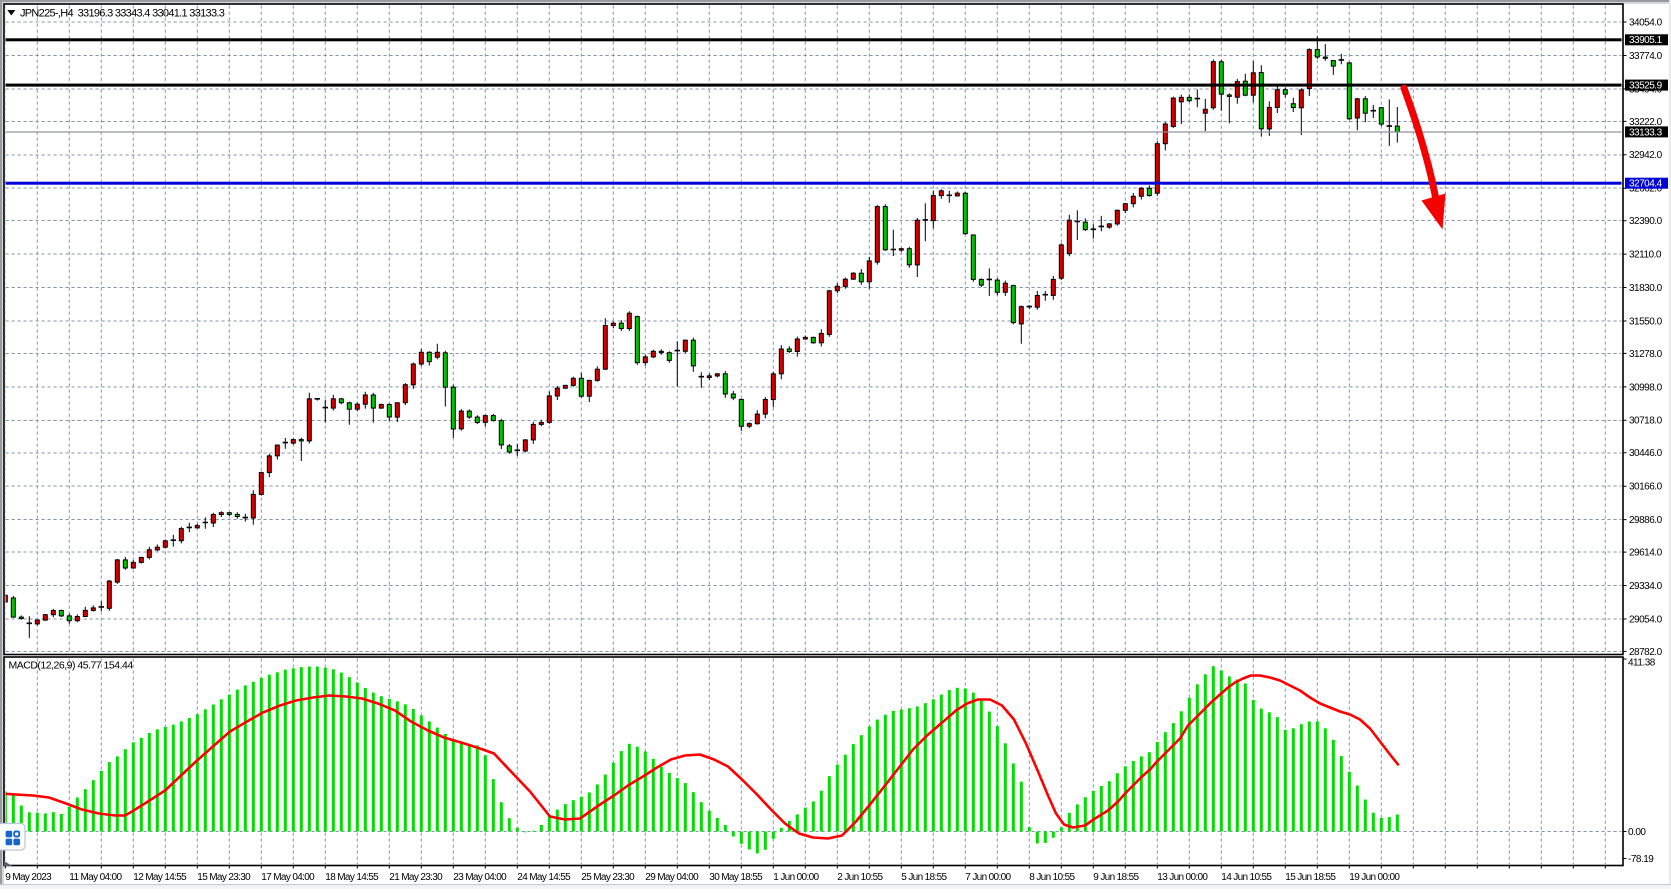  I want to click on svg-text: 33905.1, so click(1646, 40).